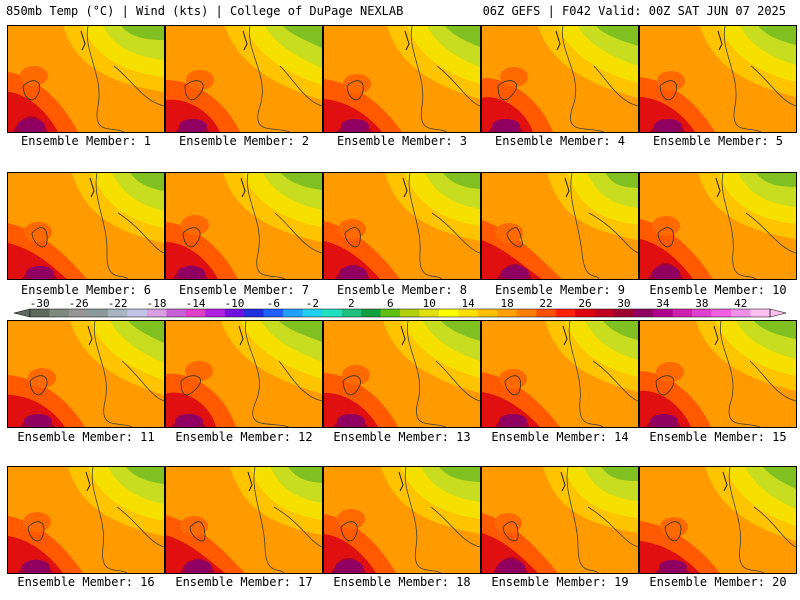  I want to click on ensemble-member-label: Ensemble Member: 12, so click(244, 437).